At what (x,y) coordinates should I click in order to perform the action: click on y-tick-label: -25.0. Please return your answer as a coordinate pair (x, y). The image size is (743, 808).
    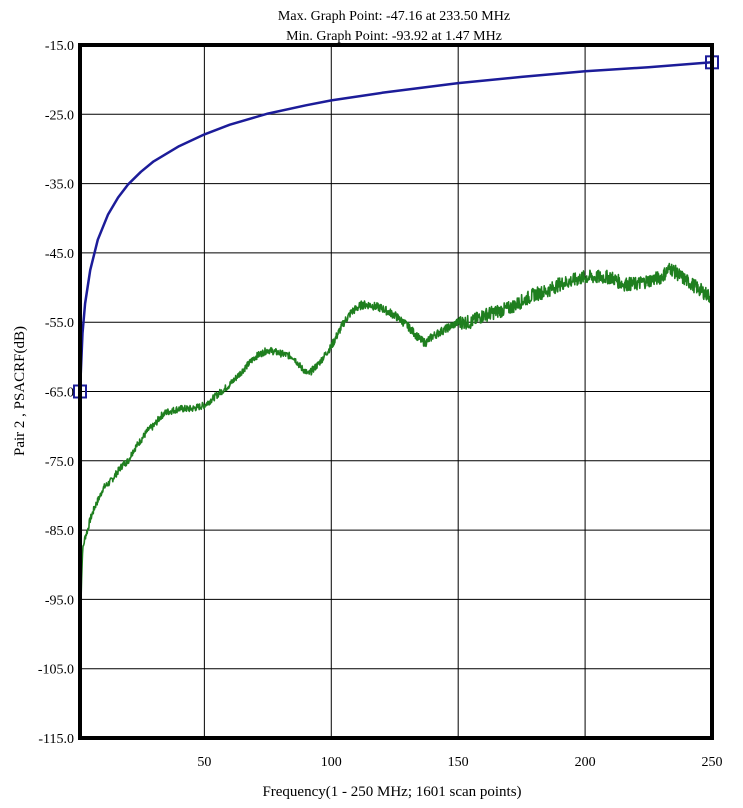
    Looking at the image, I should click on (59, 115).